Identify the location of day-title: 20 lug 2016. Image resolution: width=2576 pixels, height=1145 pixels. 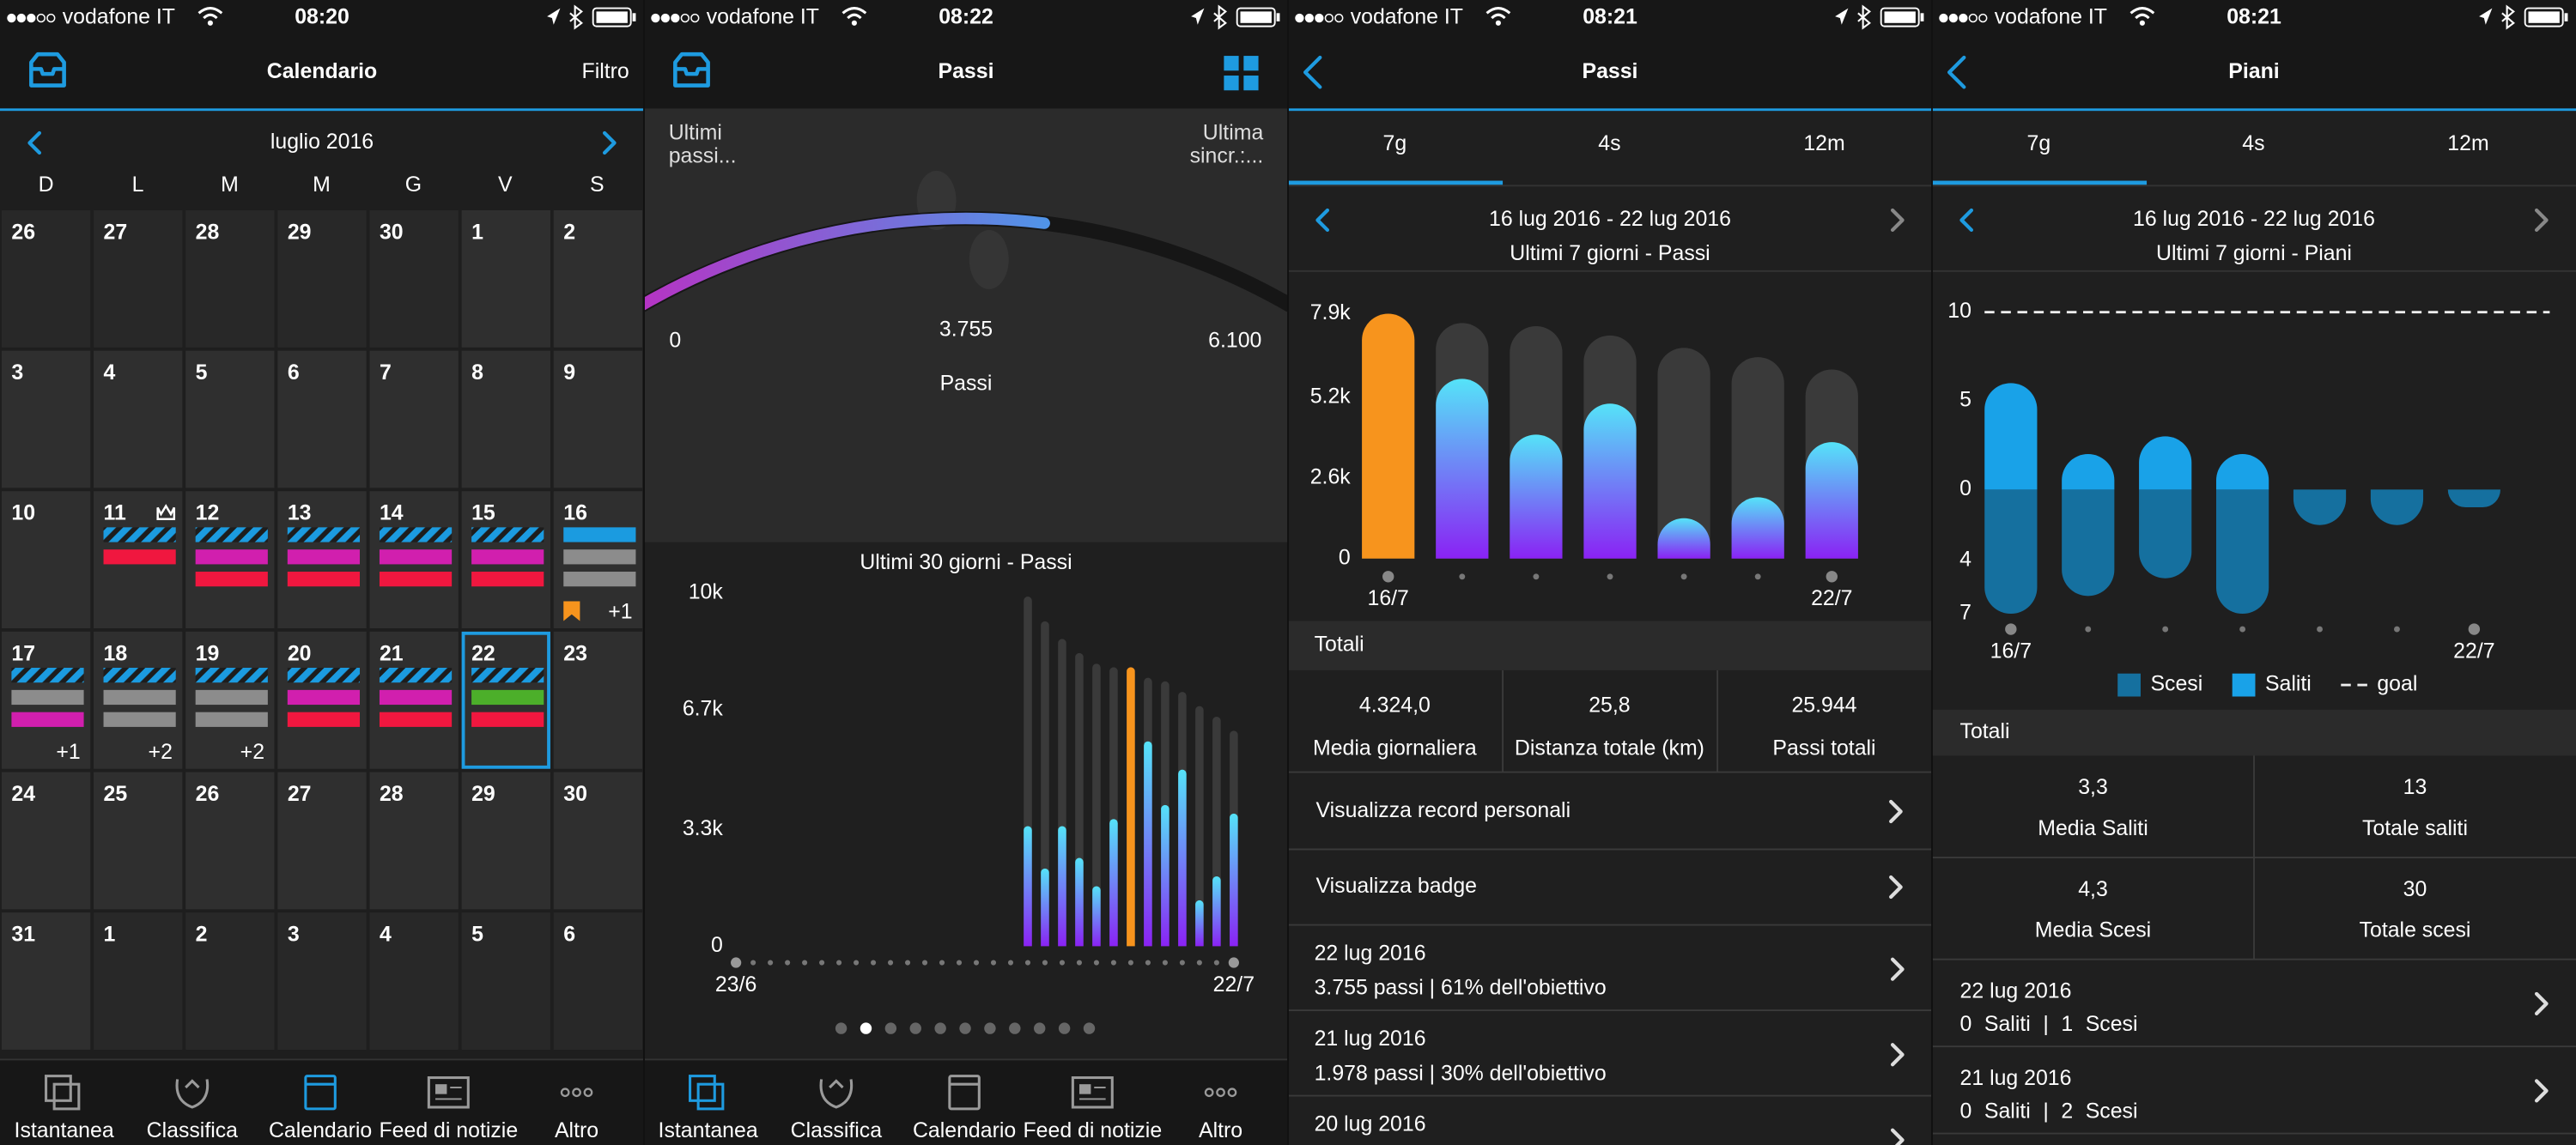
(1371, 1124).